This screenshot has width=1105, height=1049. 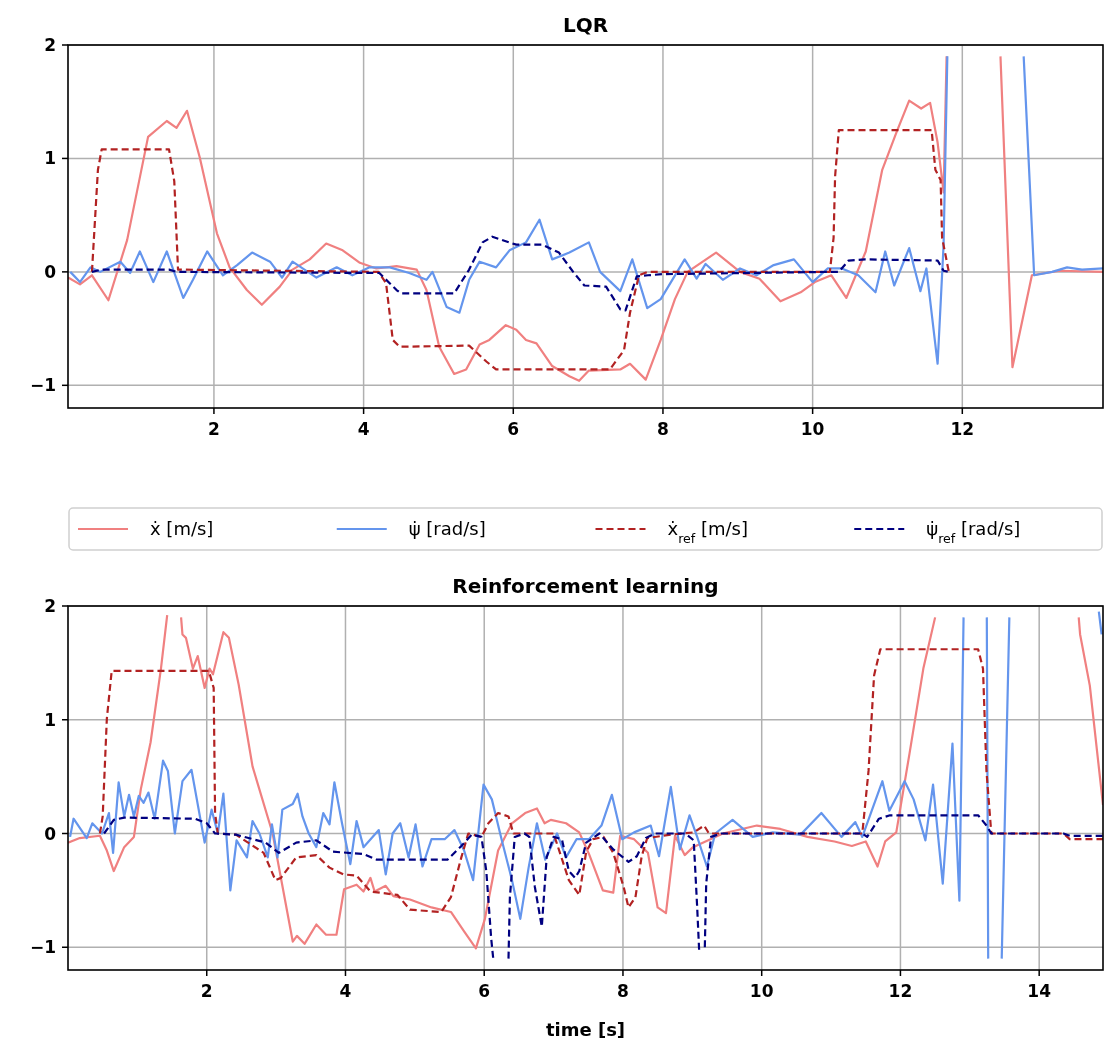 I want to click on line-series, so click(x=520, y=273).